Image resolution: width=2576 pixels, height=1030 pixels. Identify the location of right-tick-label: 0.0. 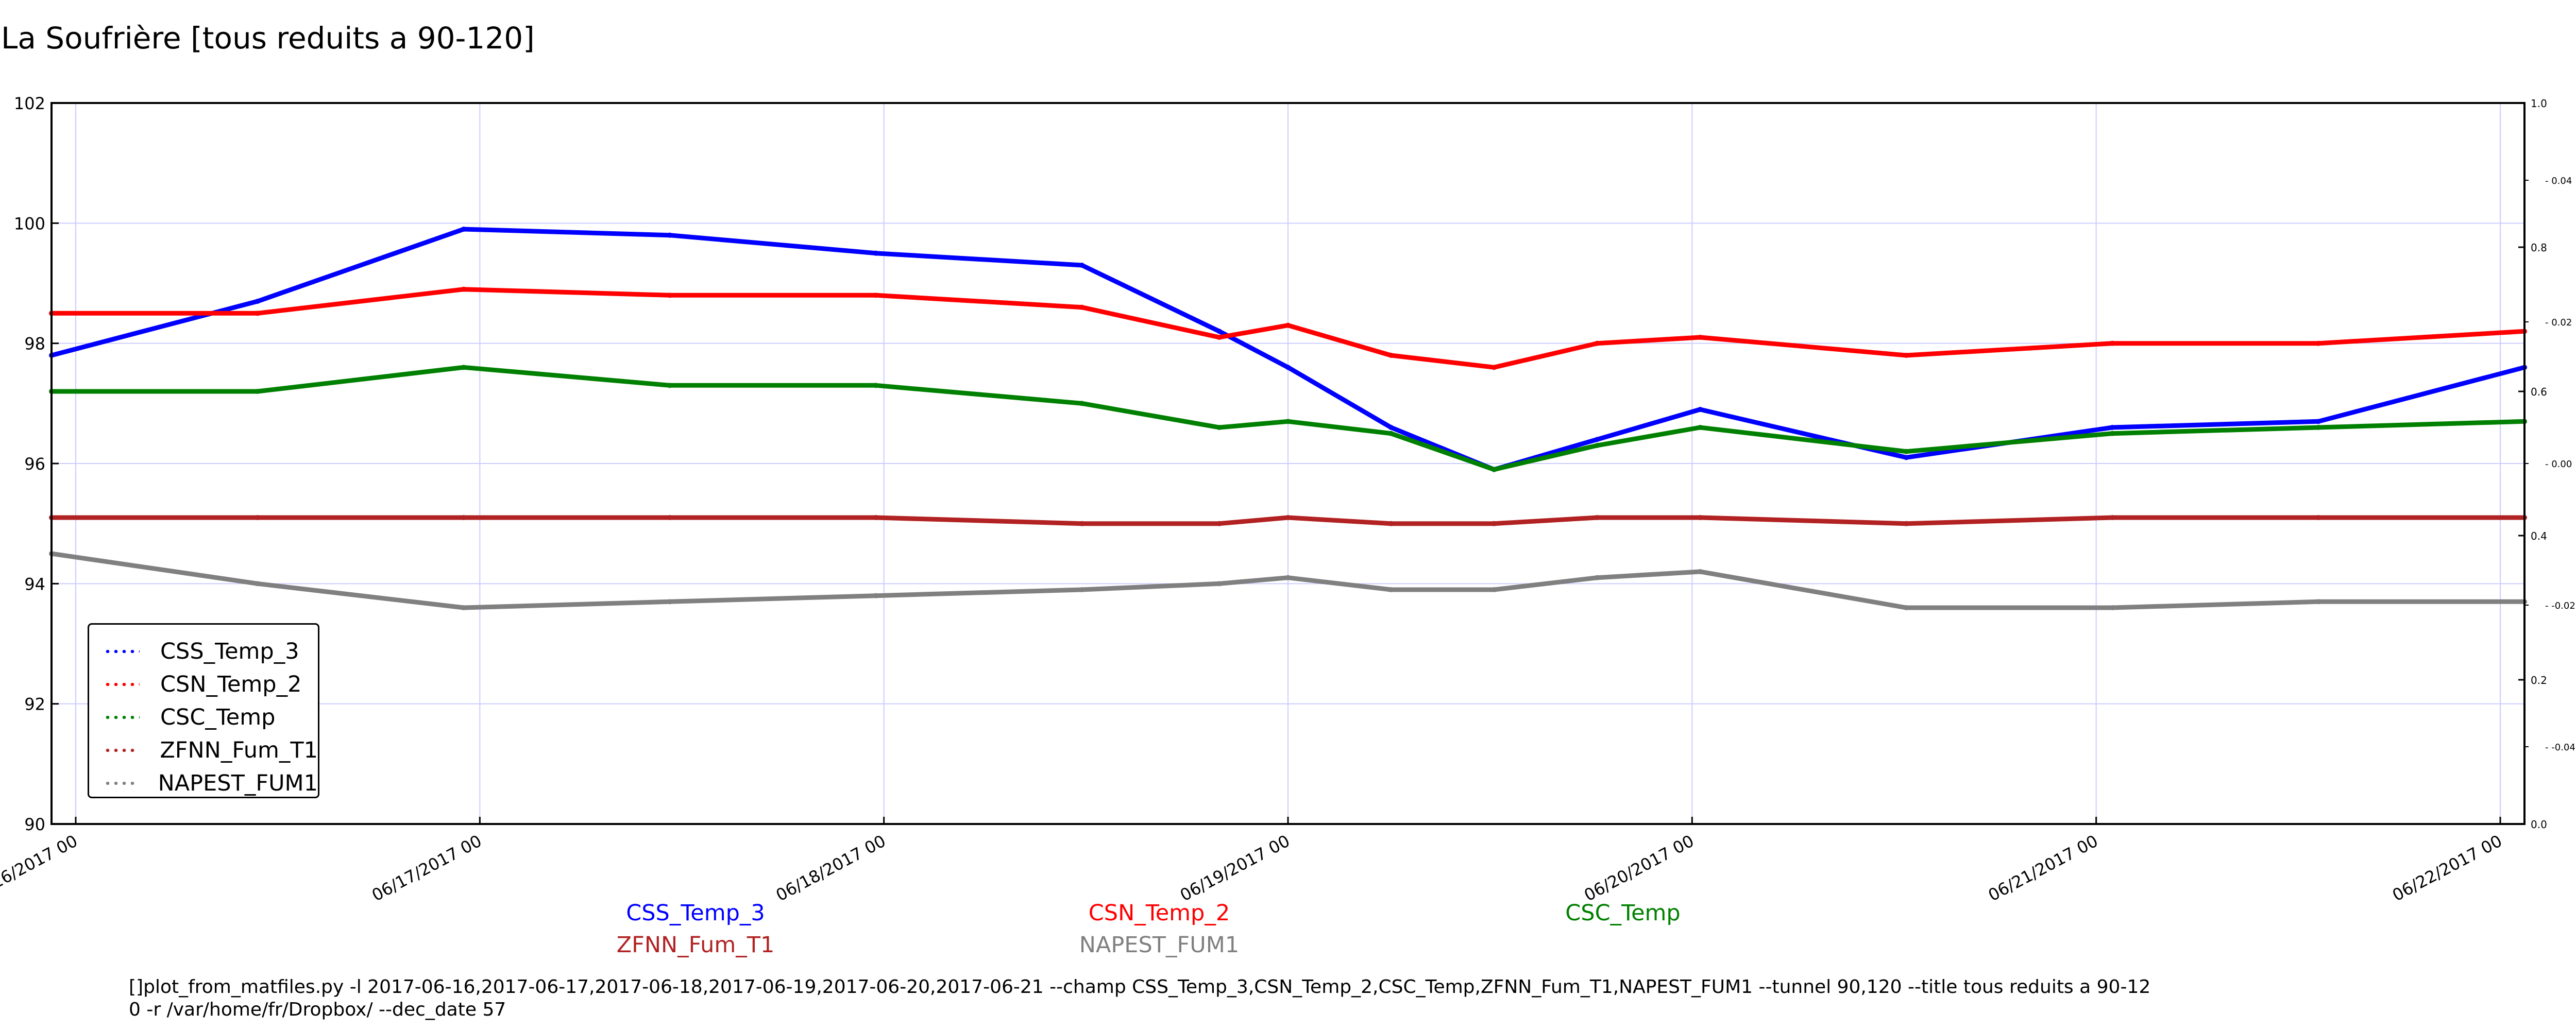
(2539, 824).